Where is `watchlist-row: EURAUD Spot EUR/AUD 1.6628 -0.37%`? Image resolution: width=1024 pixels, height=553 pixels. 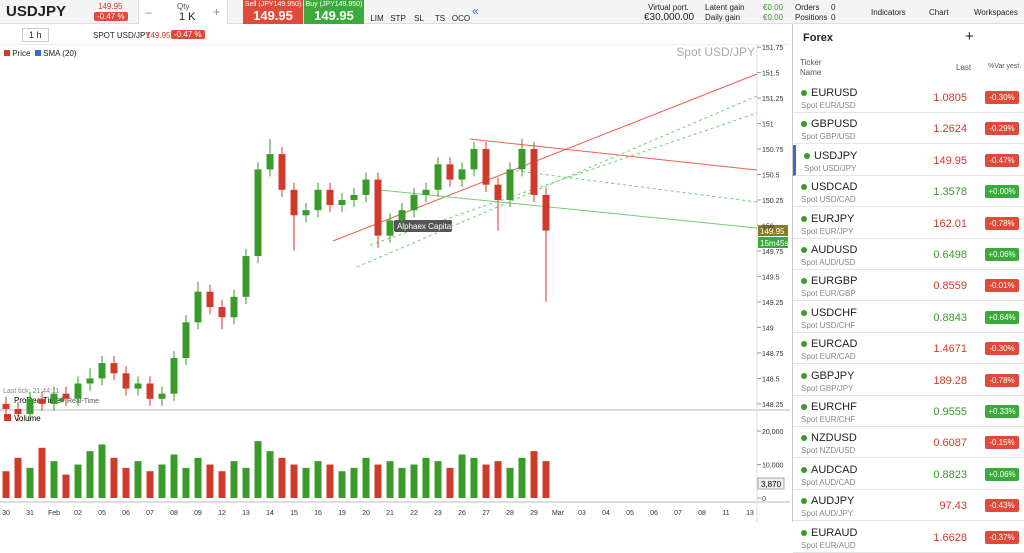 watchlist-row: EURAUD Spot EUR/AUD 1.6628 -0.37% is located at coordinates (908, 537).